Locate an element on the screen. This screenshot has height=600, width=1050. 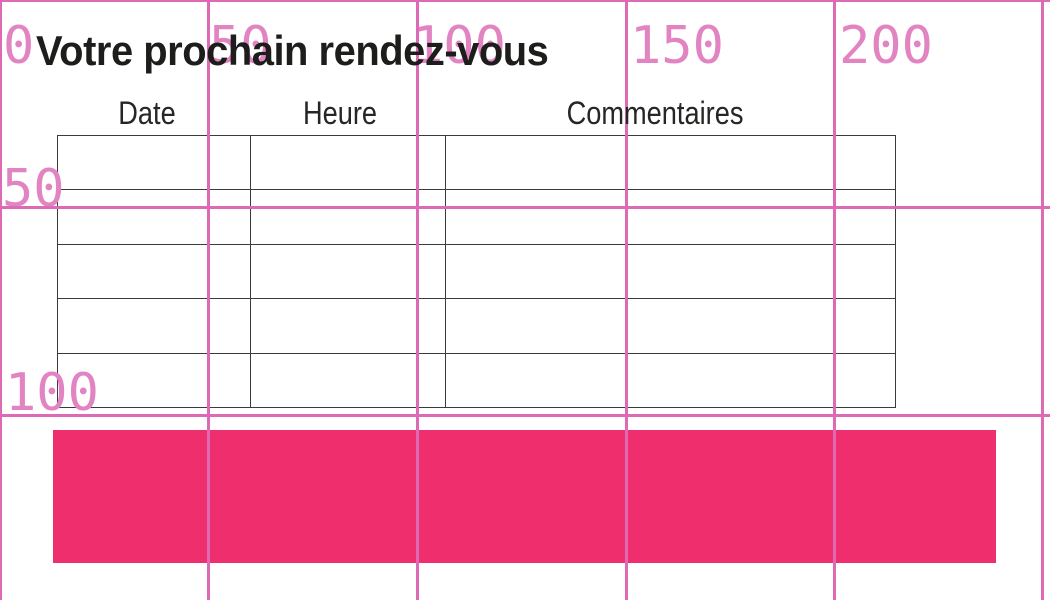
page-title: Votre prochain rendez-vous is located at coordinates (292, 50).